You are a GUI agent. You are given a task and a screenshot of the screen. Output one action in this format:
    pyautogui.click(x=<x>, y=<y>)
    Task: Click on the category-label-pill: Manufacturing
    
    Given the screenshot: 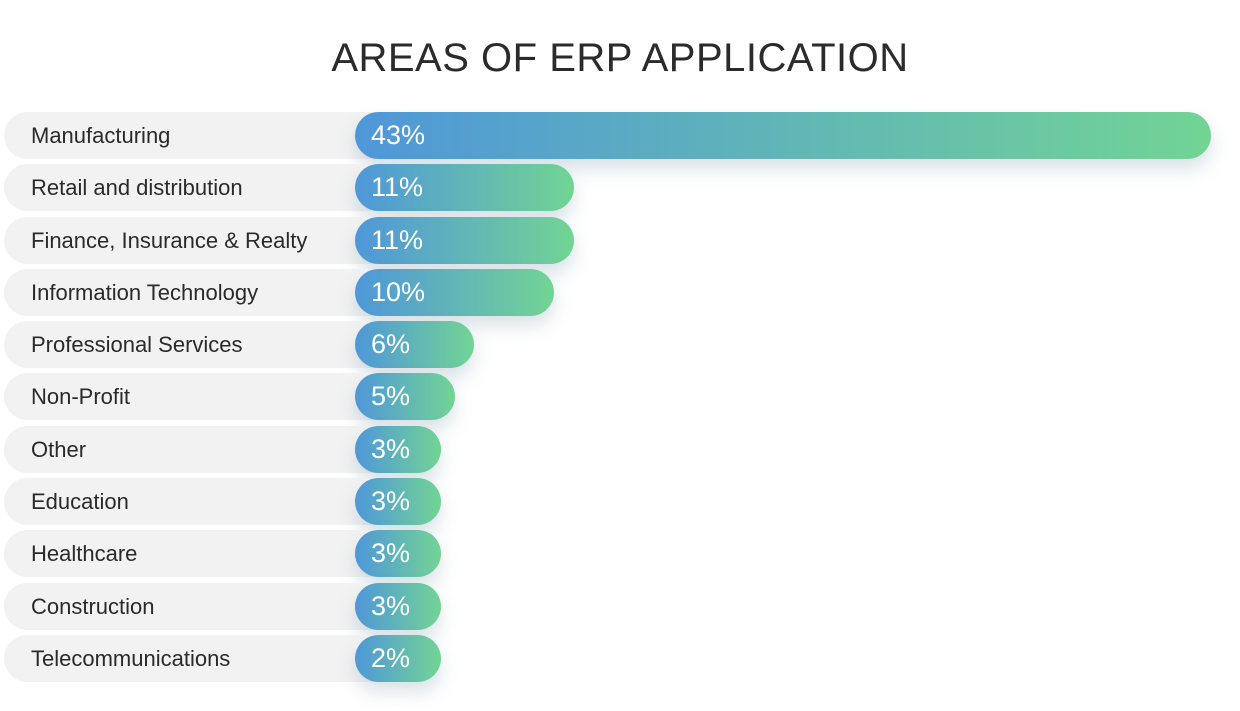 What is the action you would take?
    pyautogui.click(x=214, y=135)
    